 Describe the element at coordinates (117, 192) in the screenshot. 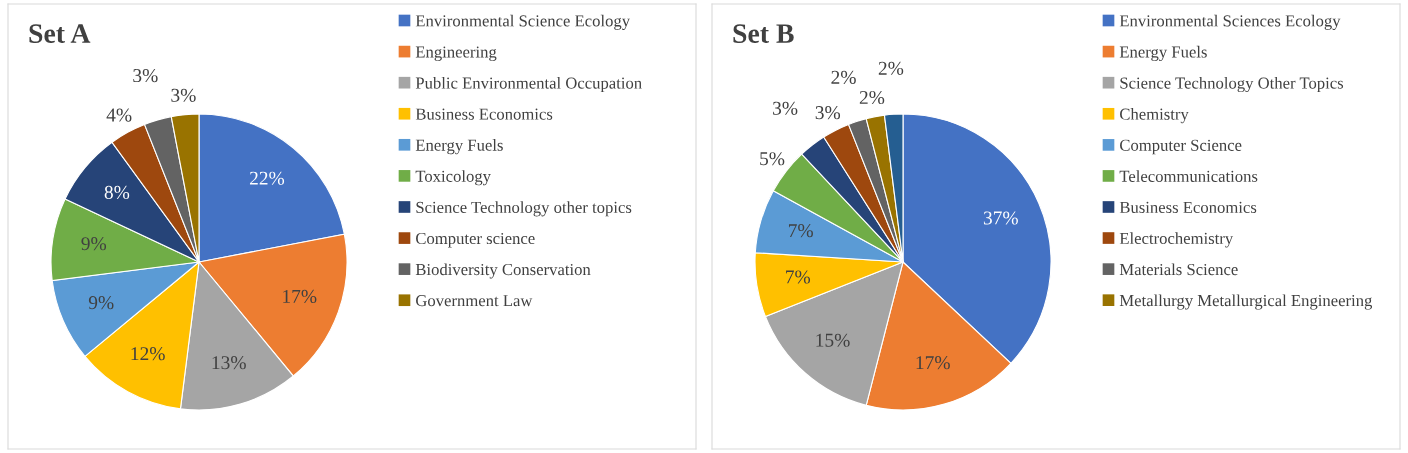

I see `data-label: 8%` at that location.